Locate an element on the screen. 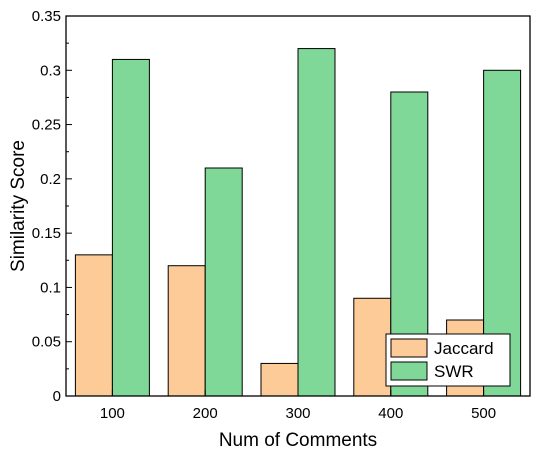 This screenshot has height=461, width=550. y-tick-label: 0.2 is located at coordinates (50, 179).